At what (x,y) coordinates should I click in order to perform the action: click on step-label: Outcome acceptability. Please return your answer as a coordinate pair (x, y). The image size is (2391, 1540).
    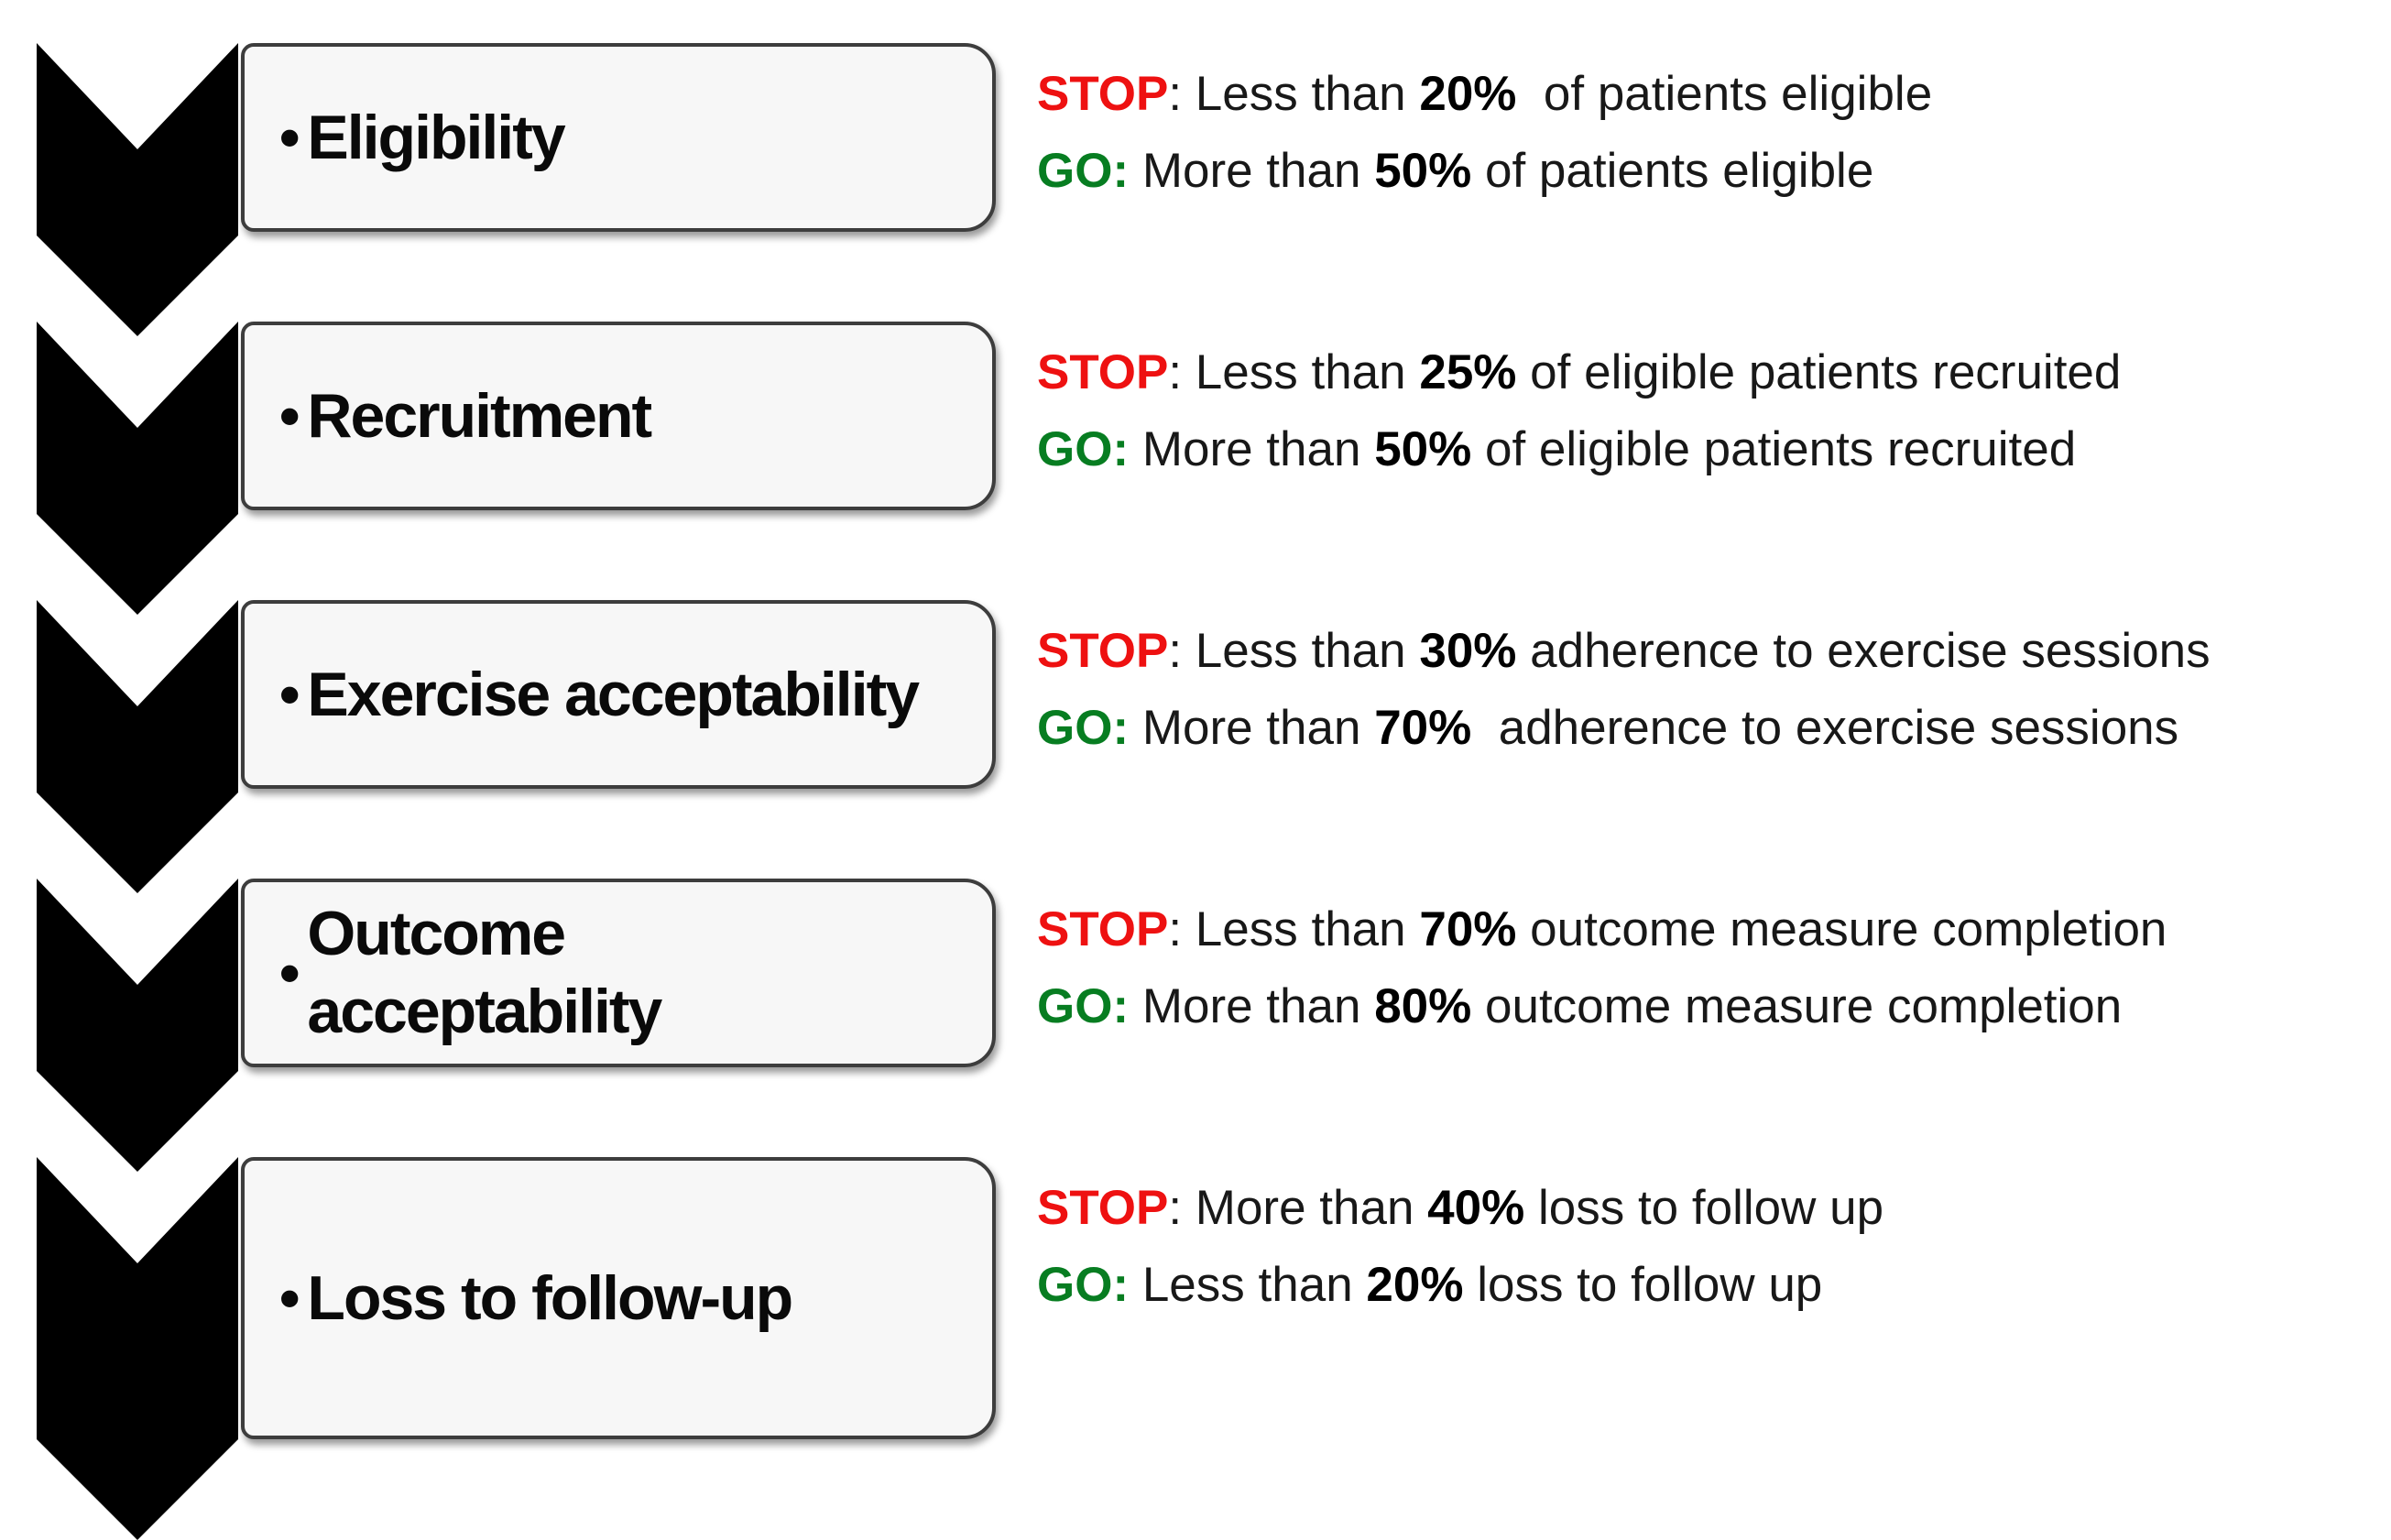
    Looking at the image, I should click on (485, 972).